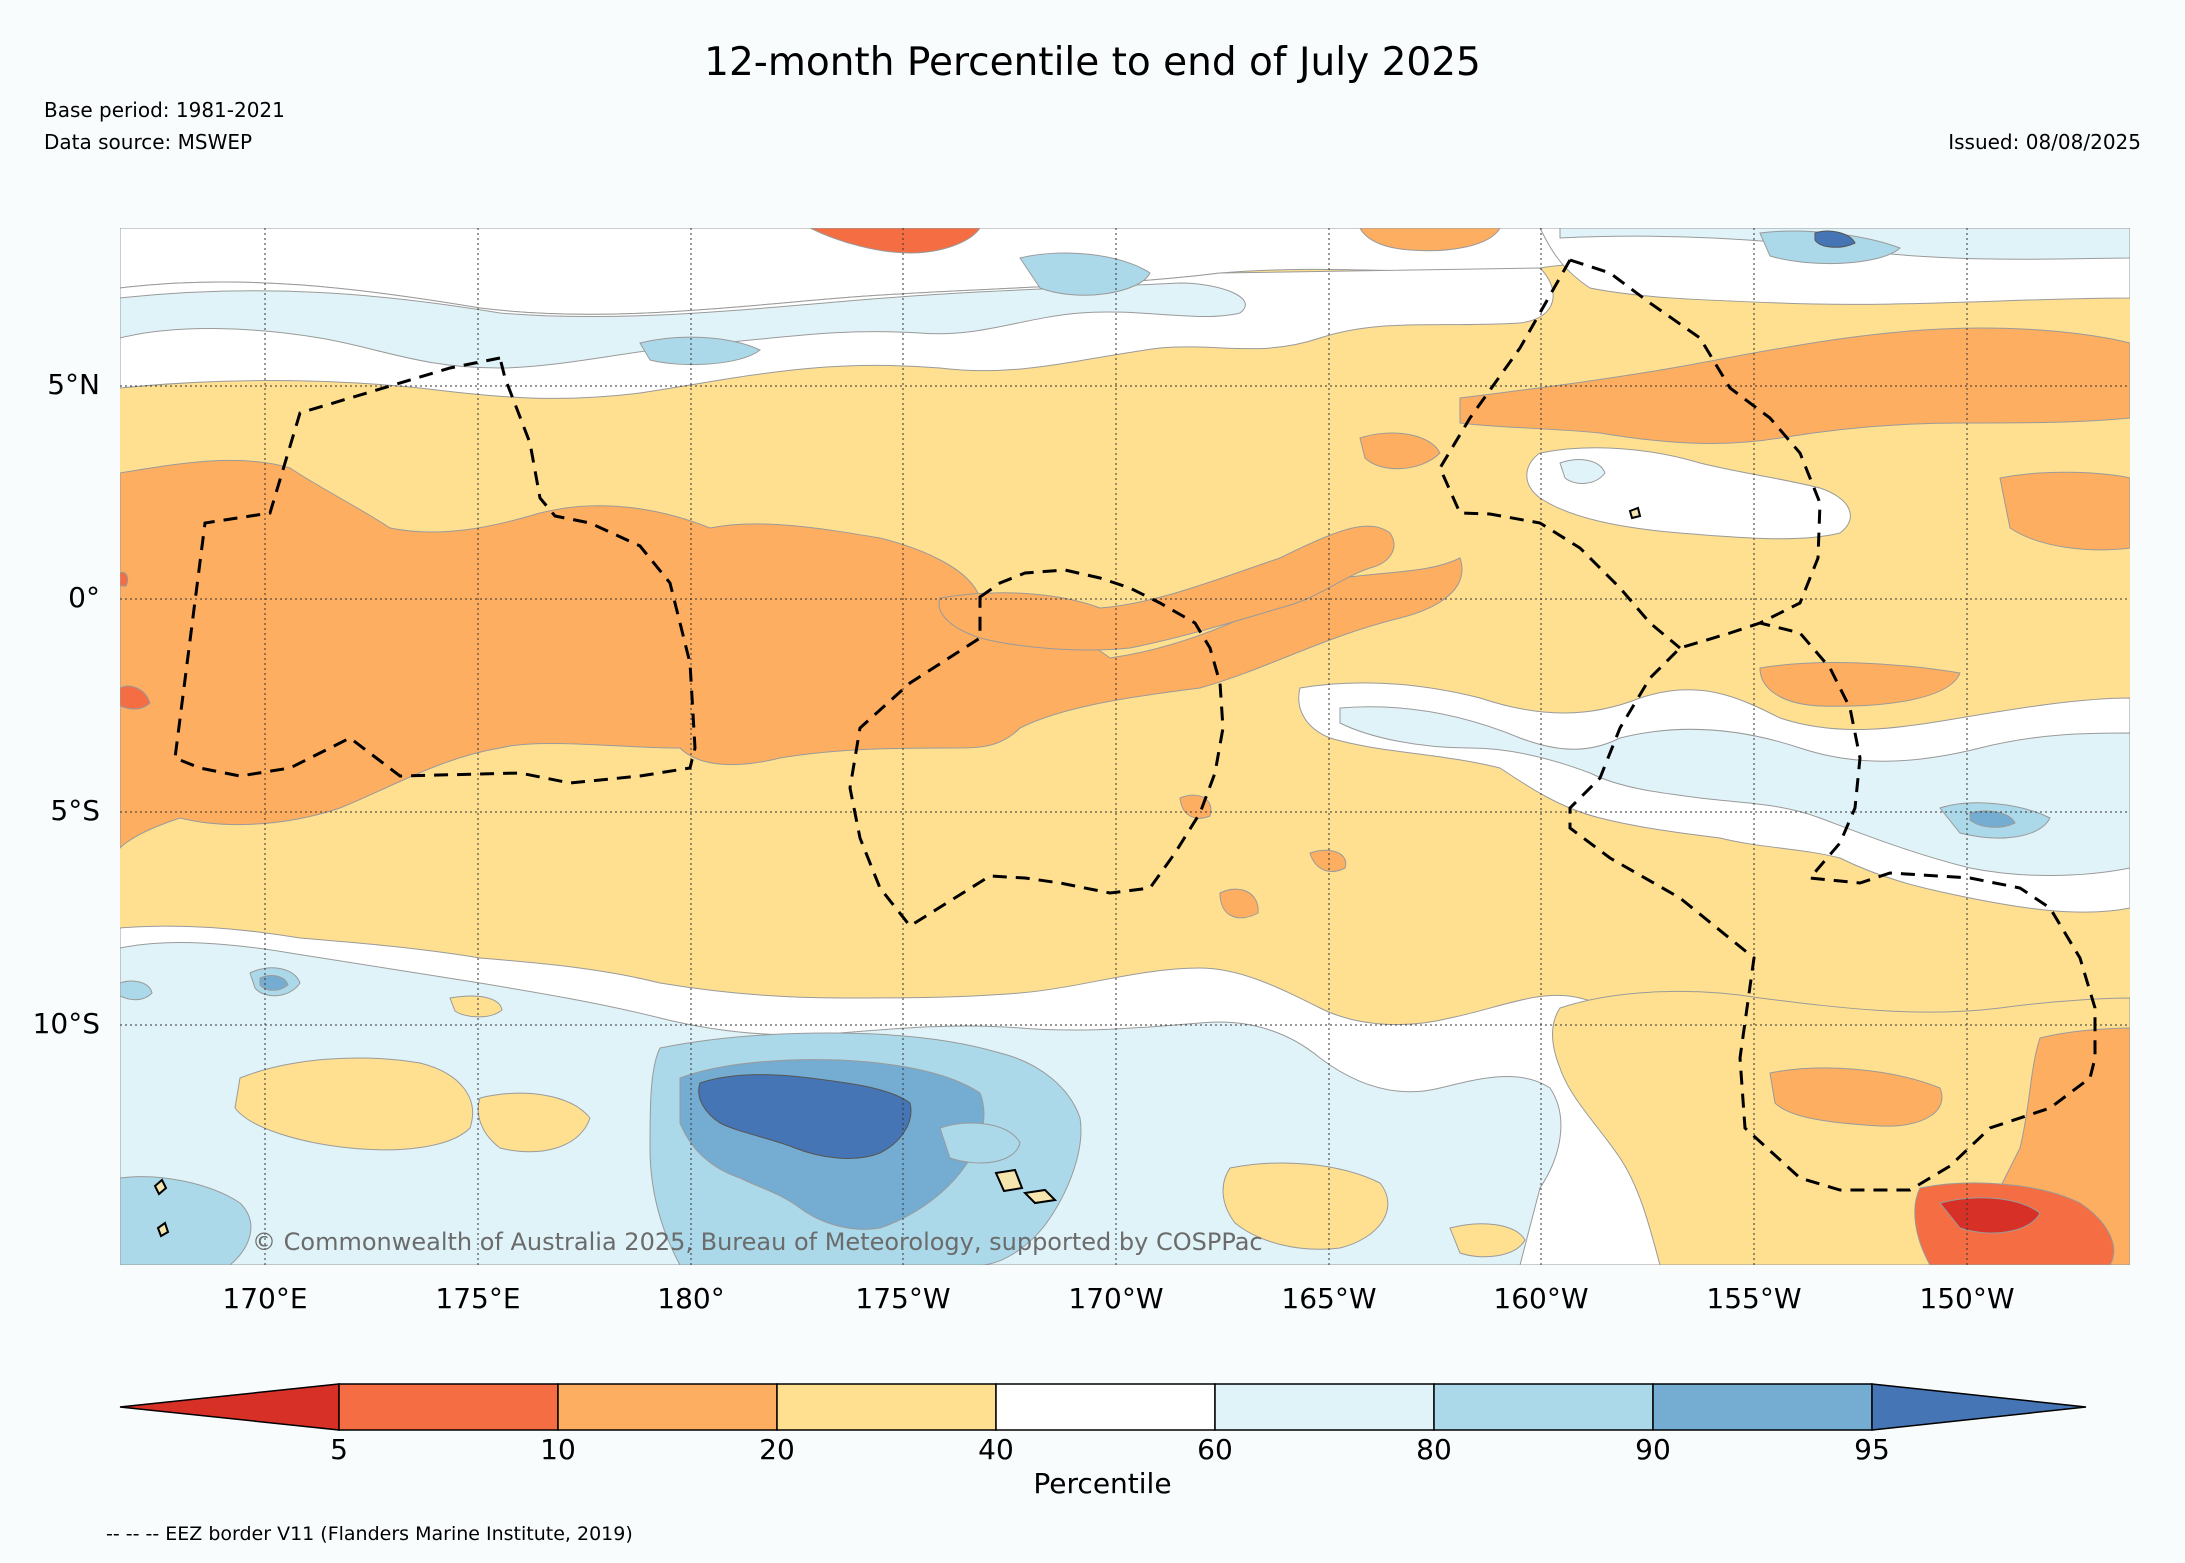 The width and height of the screenshot is (2185, 1563). I want to click on lon-label-180: 180°, so click(691, 1298).